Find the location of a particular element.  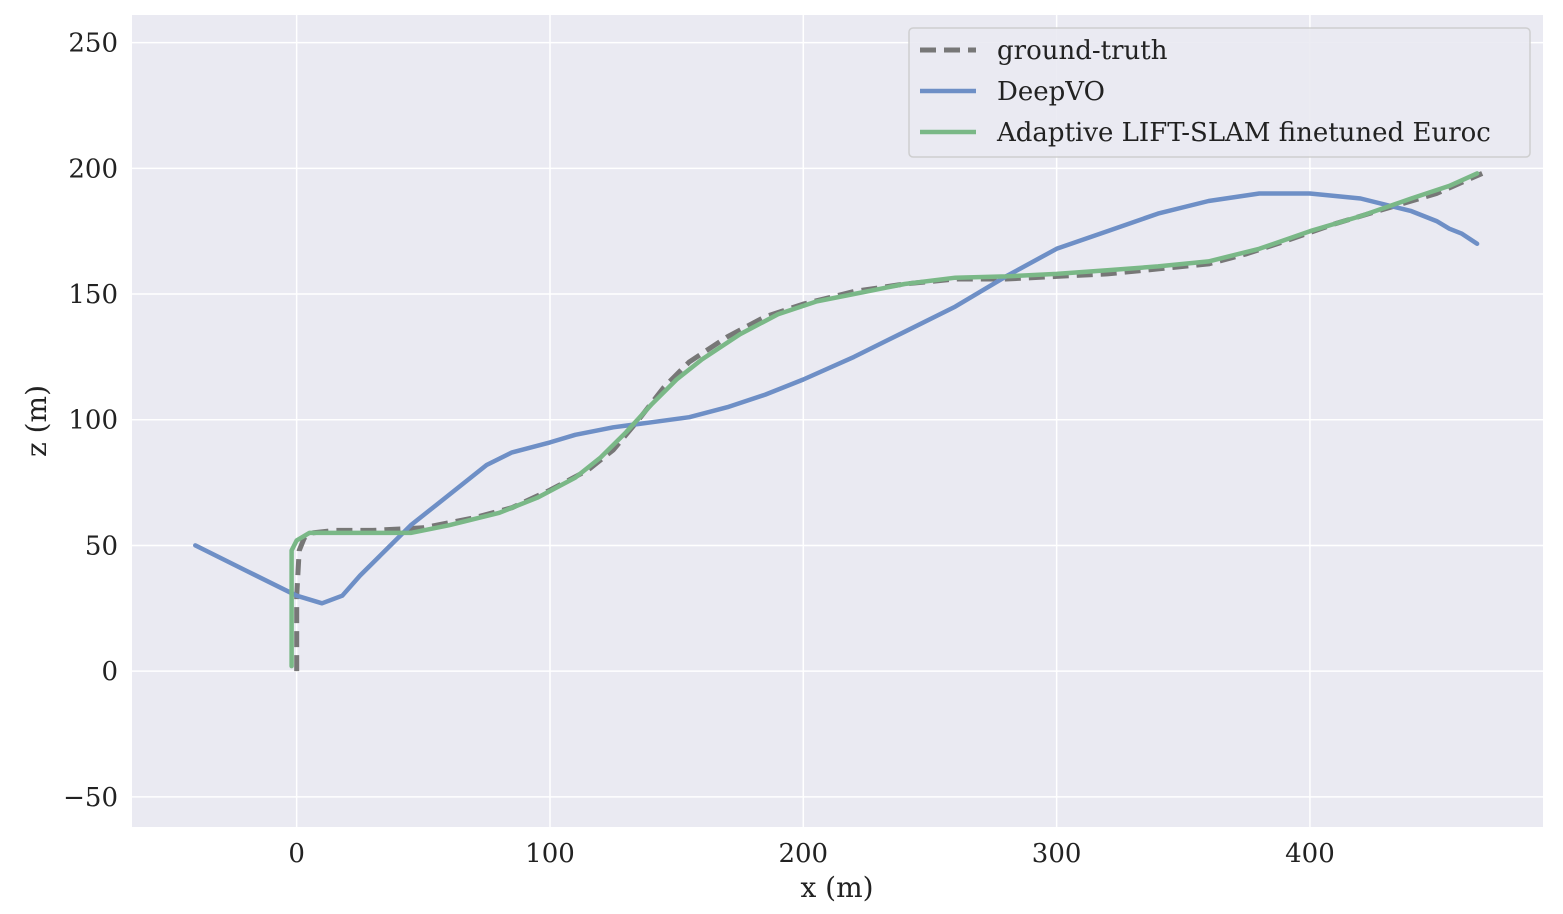

y-tick-label: 100 is located at coordinates (93, 421).